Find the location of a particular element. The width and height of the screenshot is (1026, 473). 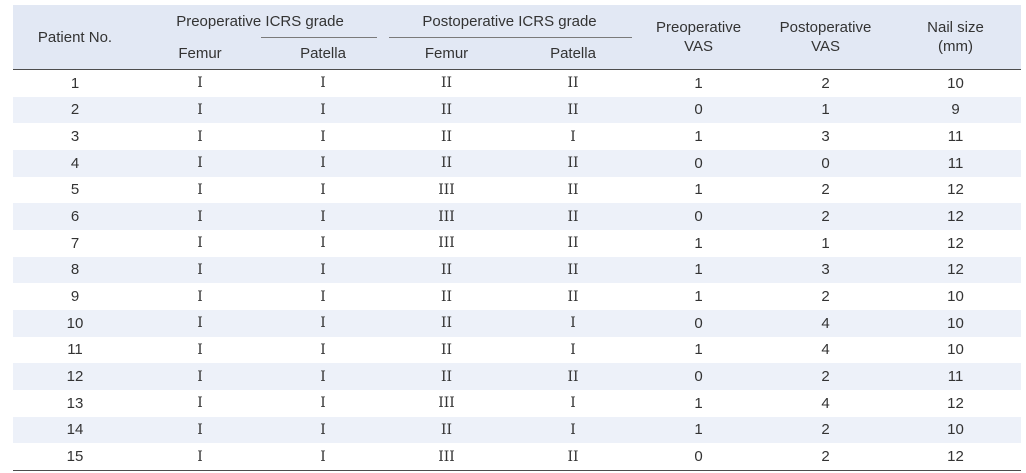

cell-patient-no: 15 is located at coordinates (75, 457).